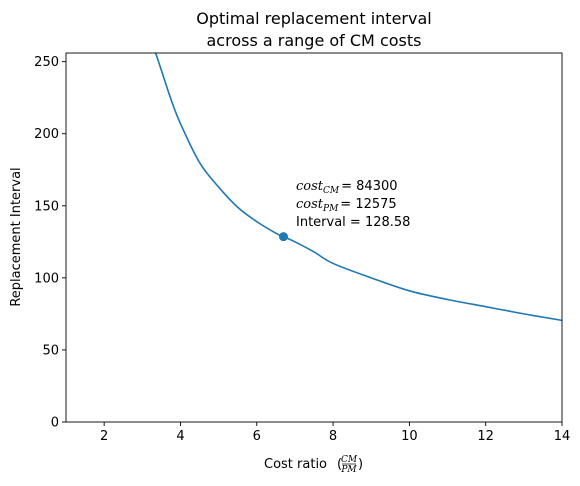 Image resolution: width=580 pixels, height=486 pixels. What do you see at coordinates (46, 206) in the screenshot?
I see `y-tick-label: 150` at bounding box center [46, 206].